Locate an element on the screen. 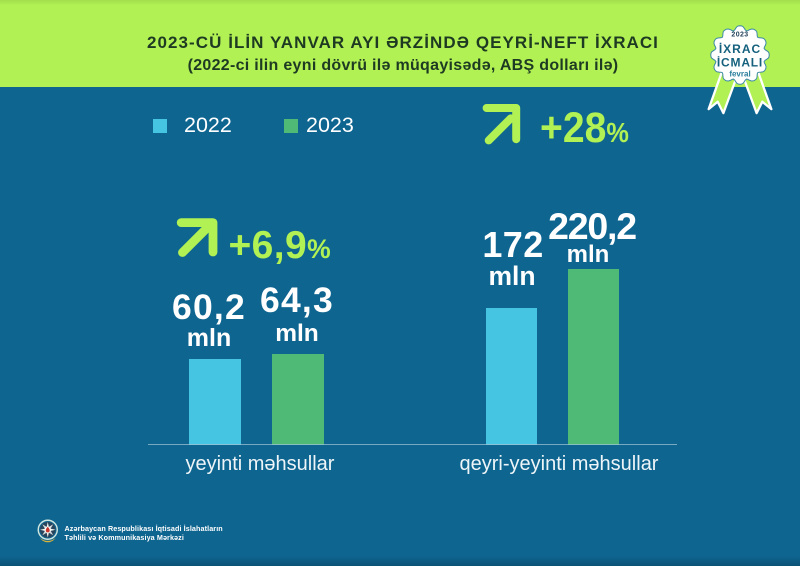 The height and width of the screenshot is (566, 800). svg-text: İXRAC is located at coordinates (740, 48).